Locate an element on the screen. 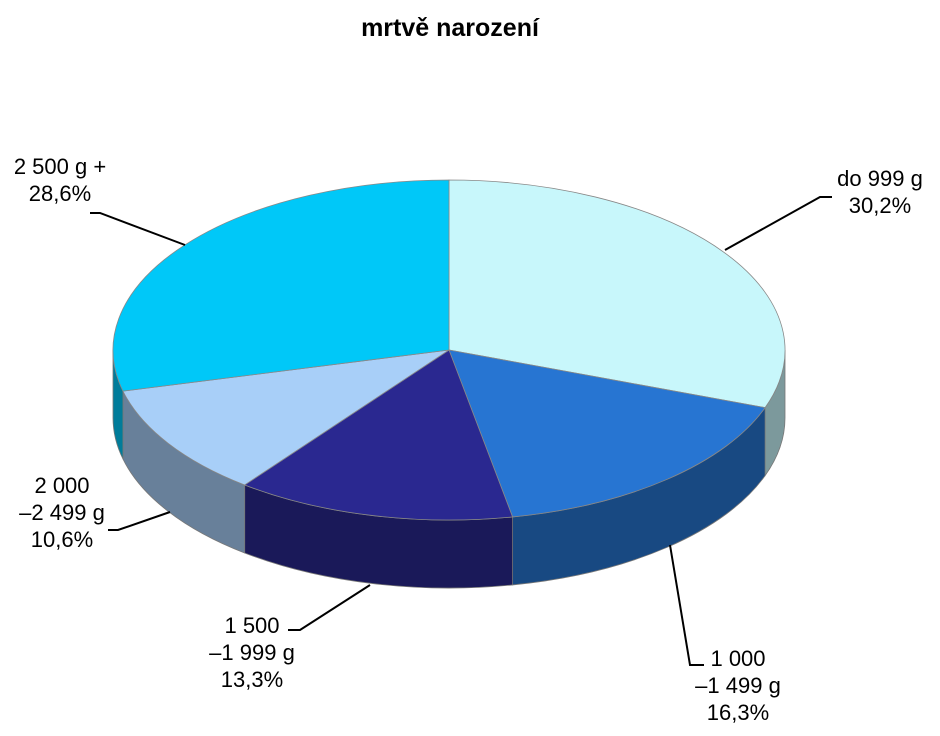  chart-title: mrtvě narození is located at coordinates (450, 28).